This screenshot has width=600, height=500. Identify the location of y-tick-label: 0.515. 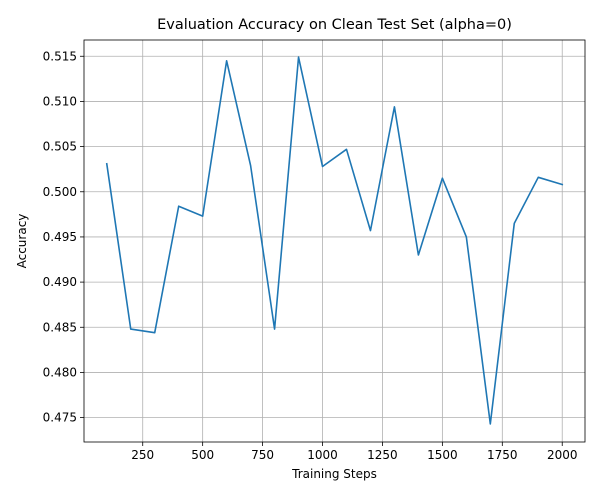
(60, 56).